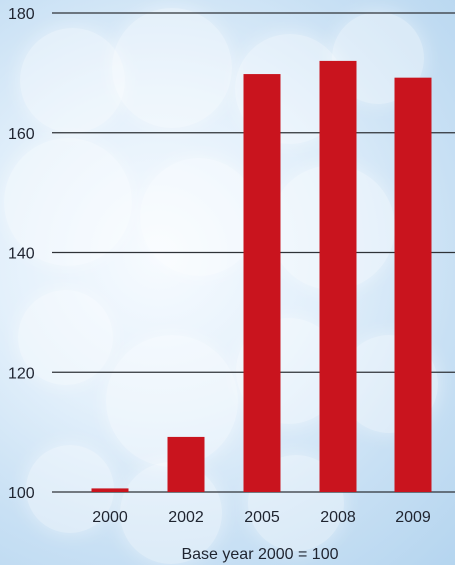 The width and height of the screenshot is (455, 565). Describe the element at coordinates (186, 464) in the screenshot. I see `bar-2002` at that location.